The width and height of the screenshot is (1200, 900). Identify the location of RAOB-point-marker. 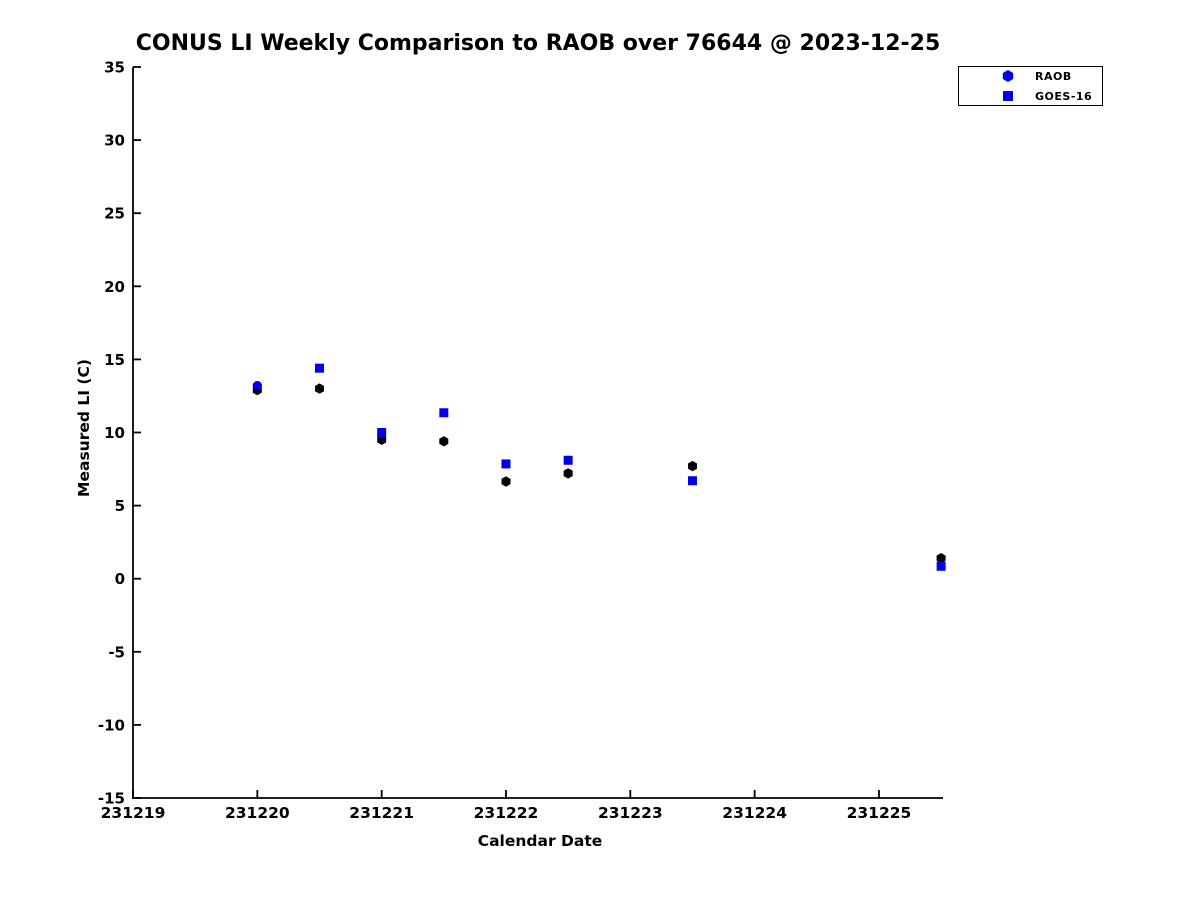
(257, 386).